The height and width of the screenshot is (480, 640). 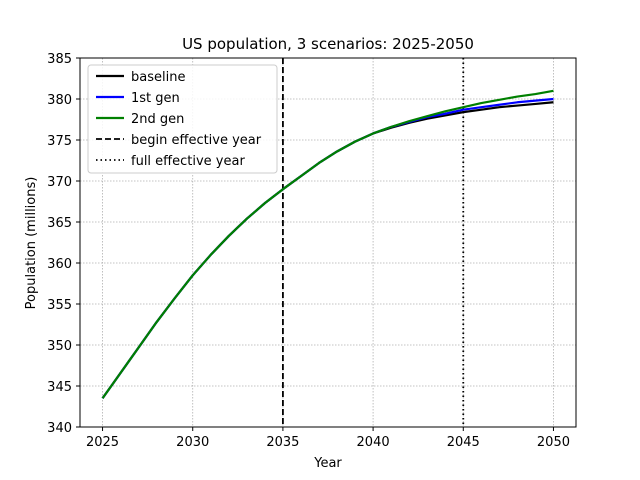 What do you see at coordinates (63, 244) in the screenshot?
I see `y-axis-ticks: 340 345 350 355 360 365 370 375 380 385` at bounding box center [63, 244].